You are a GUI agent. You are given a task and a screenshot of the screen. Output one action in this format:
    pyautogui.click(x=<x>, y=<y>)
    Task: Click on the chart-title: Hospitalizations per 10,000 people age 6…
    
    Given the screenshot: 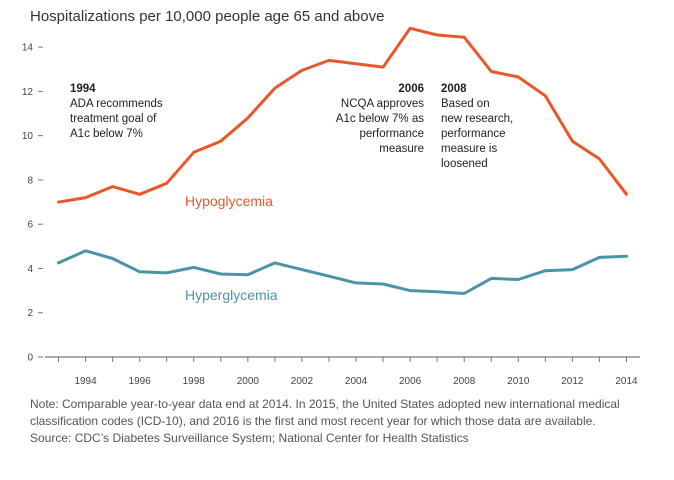 What is the action you would take?
    pyautogui.click(x=207, y=16)
    